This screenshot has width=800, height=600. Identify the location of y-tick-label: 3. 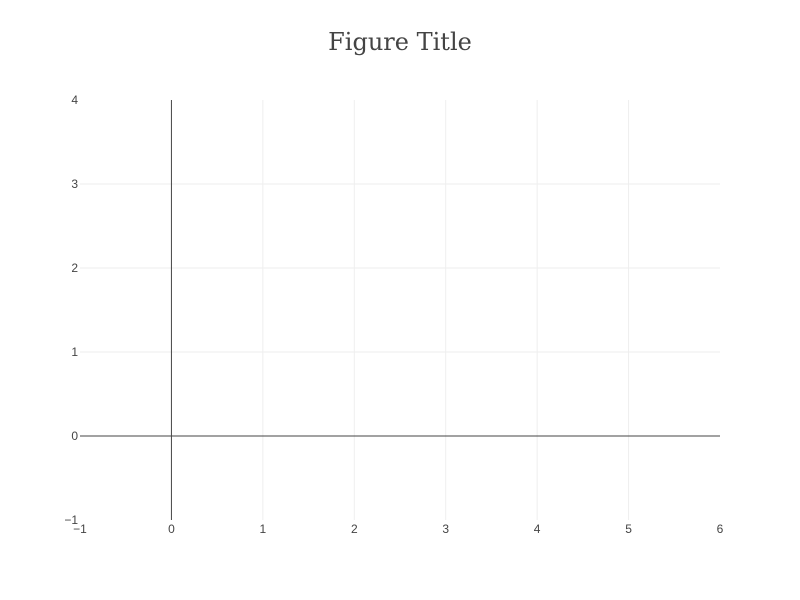
(74, 184).